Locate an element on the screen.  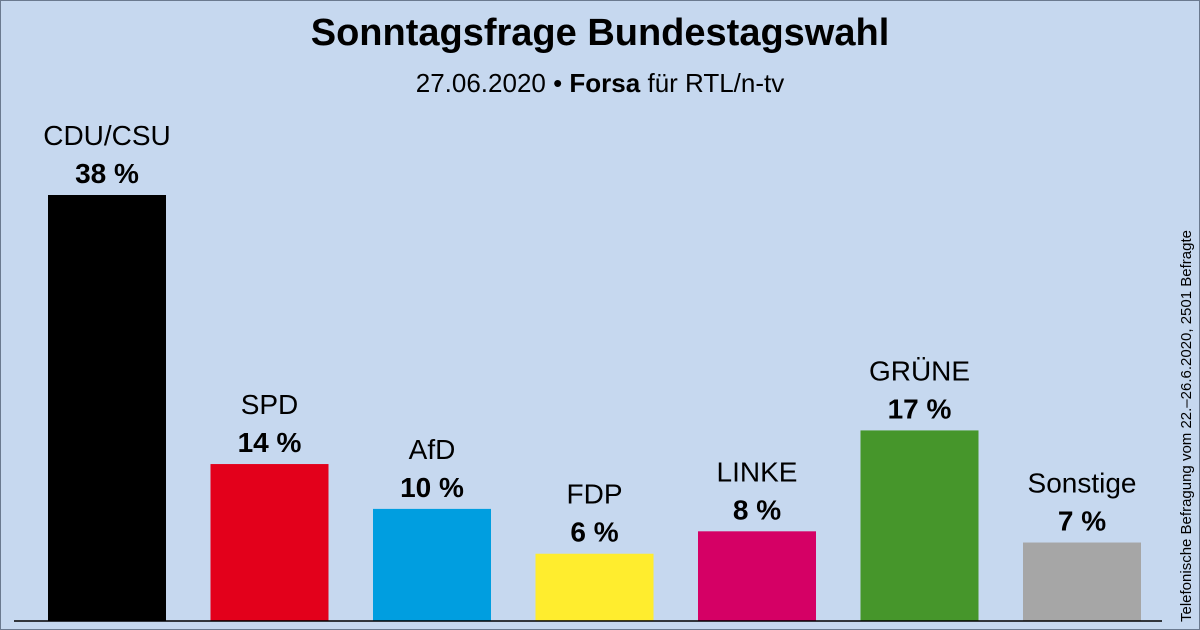
chart-subtitle: 27.06.2020 • Forsa für RTL/n-tv is located at coordinates (600, 83).